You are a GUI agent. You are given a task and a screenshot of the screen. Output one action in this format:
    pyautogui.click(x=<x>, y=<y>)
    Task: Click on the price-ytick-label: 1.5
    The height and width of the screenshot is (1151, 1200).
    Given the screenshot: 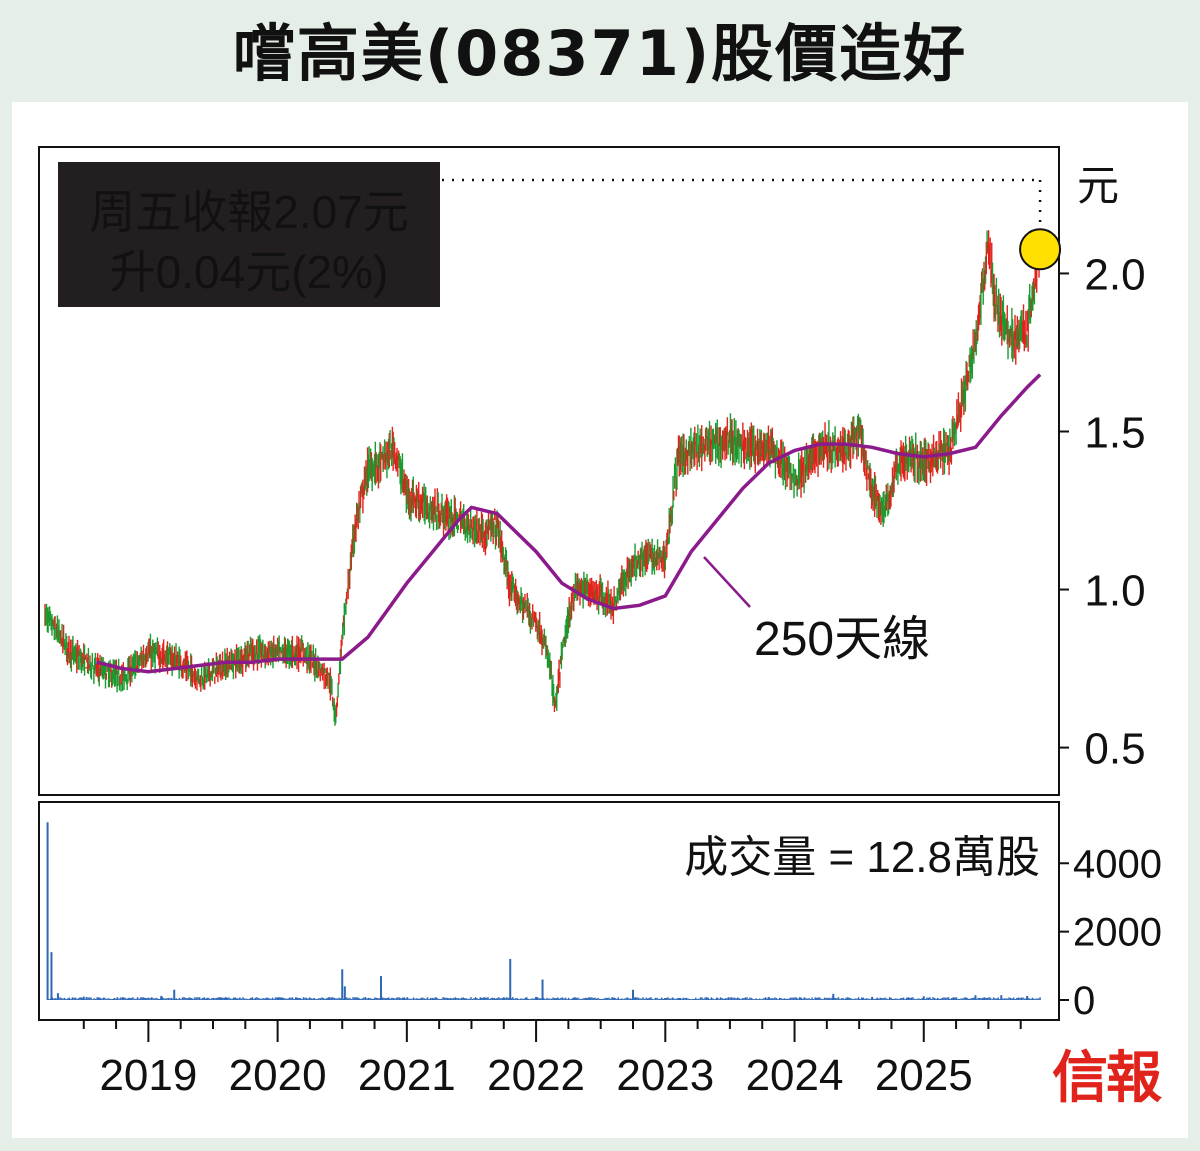 What is the action you would take?
    pyautogui.click(x=1114, y=432)
    